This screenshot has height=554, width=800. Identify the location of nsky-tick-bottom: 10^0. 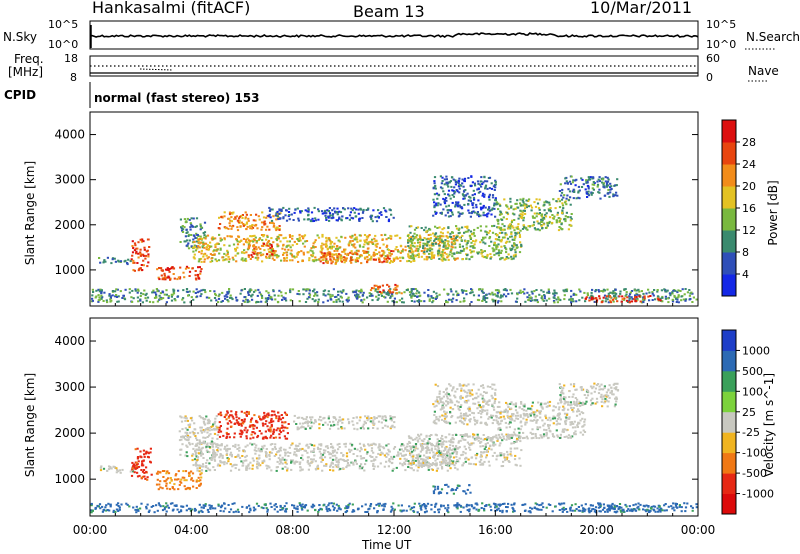
(63, 44).